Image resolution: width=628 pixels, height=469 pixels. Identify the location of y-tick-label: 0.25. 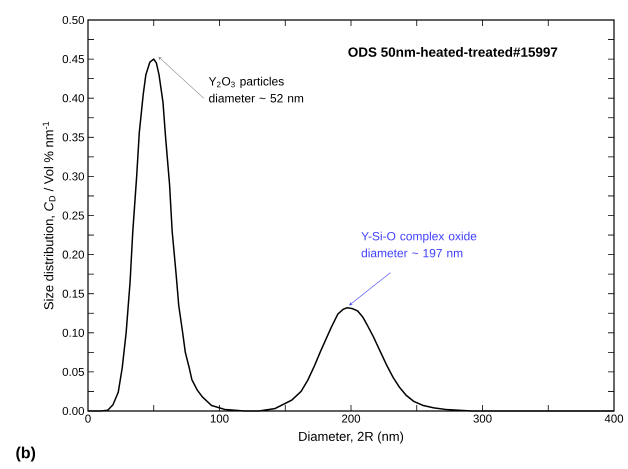
(73, 215).